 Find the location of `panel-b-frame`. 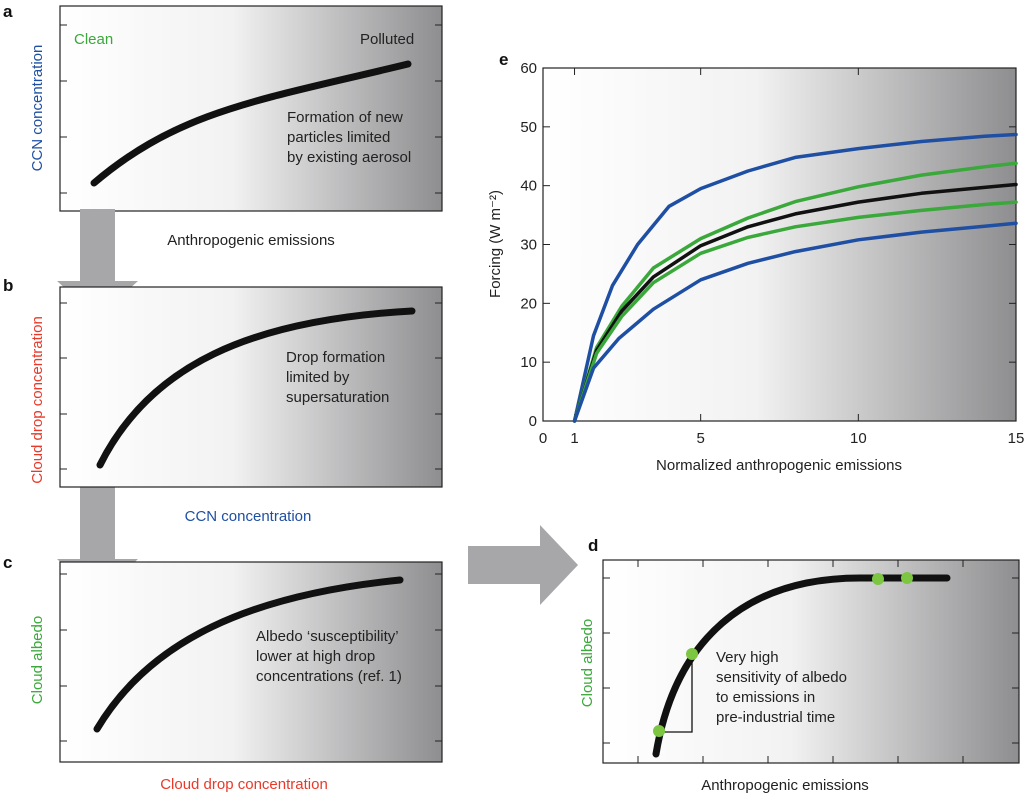

panel-b-frame is located at coordinates (251, 387).